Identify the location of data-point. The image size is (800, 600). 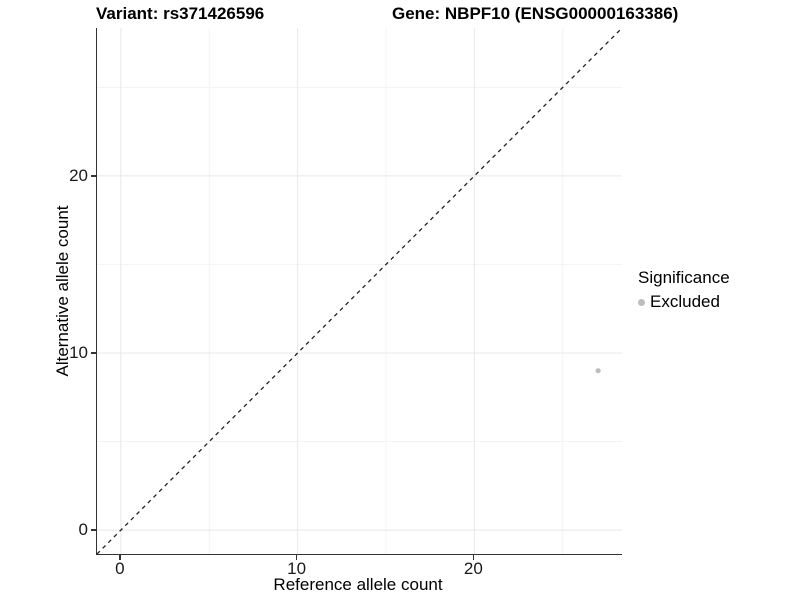
(598, 371).